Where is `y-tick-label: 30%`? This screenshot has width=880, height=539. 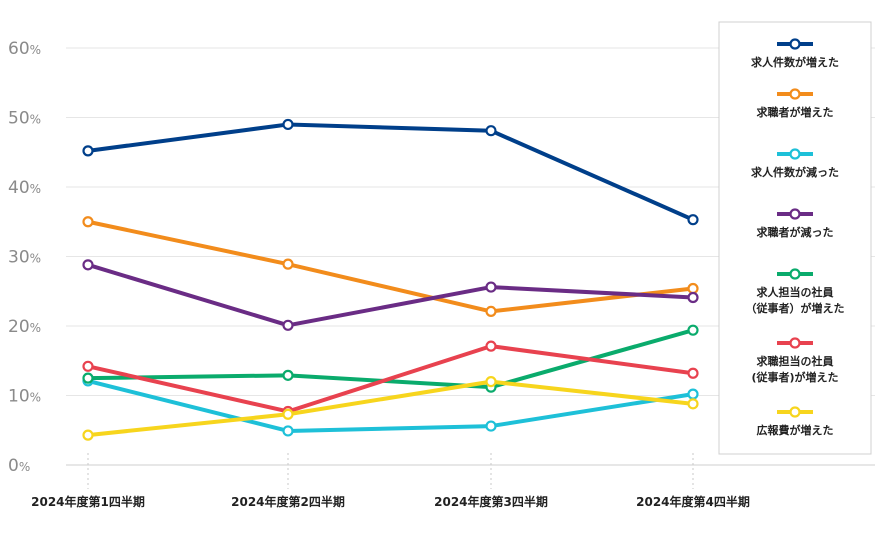 y-tick-label: 30% is located at coordinates (24, 258).